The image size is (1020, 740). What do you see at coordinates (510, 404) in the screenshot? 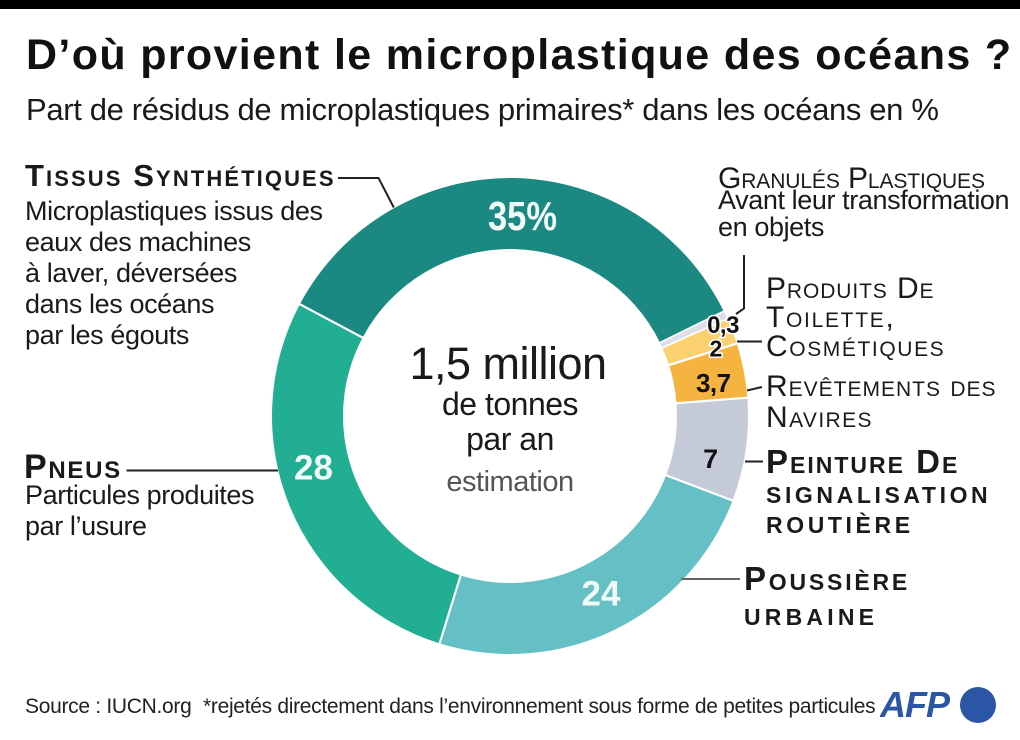
I see `svg-text: de tonnes` at bounding box center [510, 404].